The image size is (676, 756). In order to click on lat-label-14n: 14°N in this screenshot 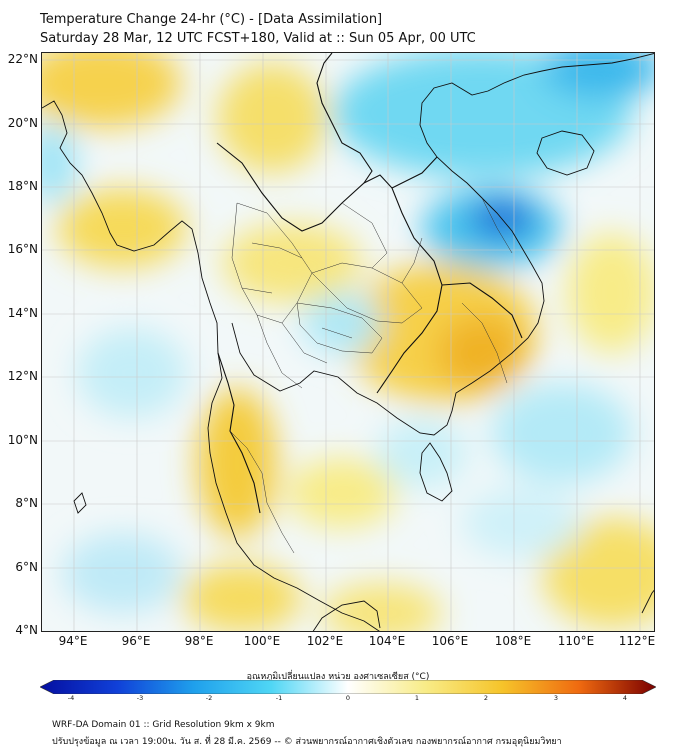, I will do `click(22, 313)`.